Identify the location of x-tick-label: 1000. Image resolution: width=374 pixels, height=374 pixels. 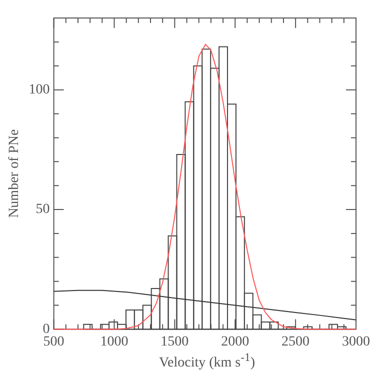
(114, 342).